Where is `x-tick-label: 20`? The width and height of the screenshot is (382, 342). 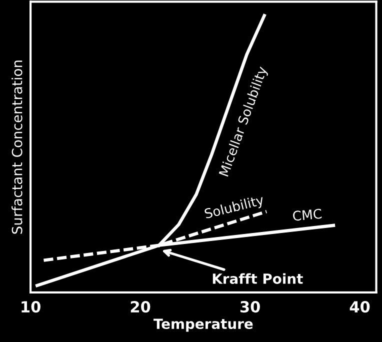
x-tick-label: 20 is located at coordinates (140, 307).